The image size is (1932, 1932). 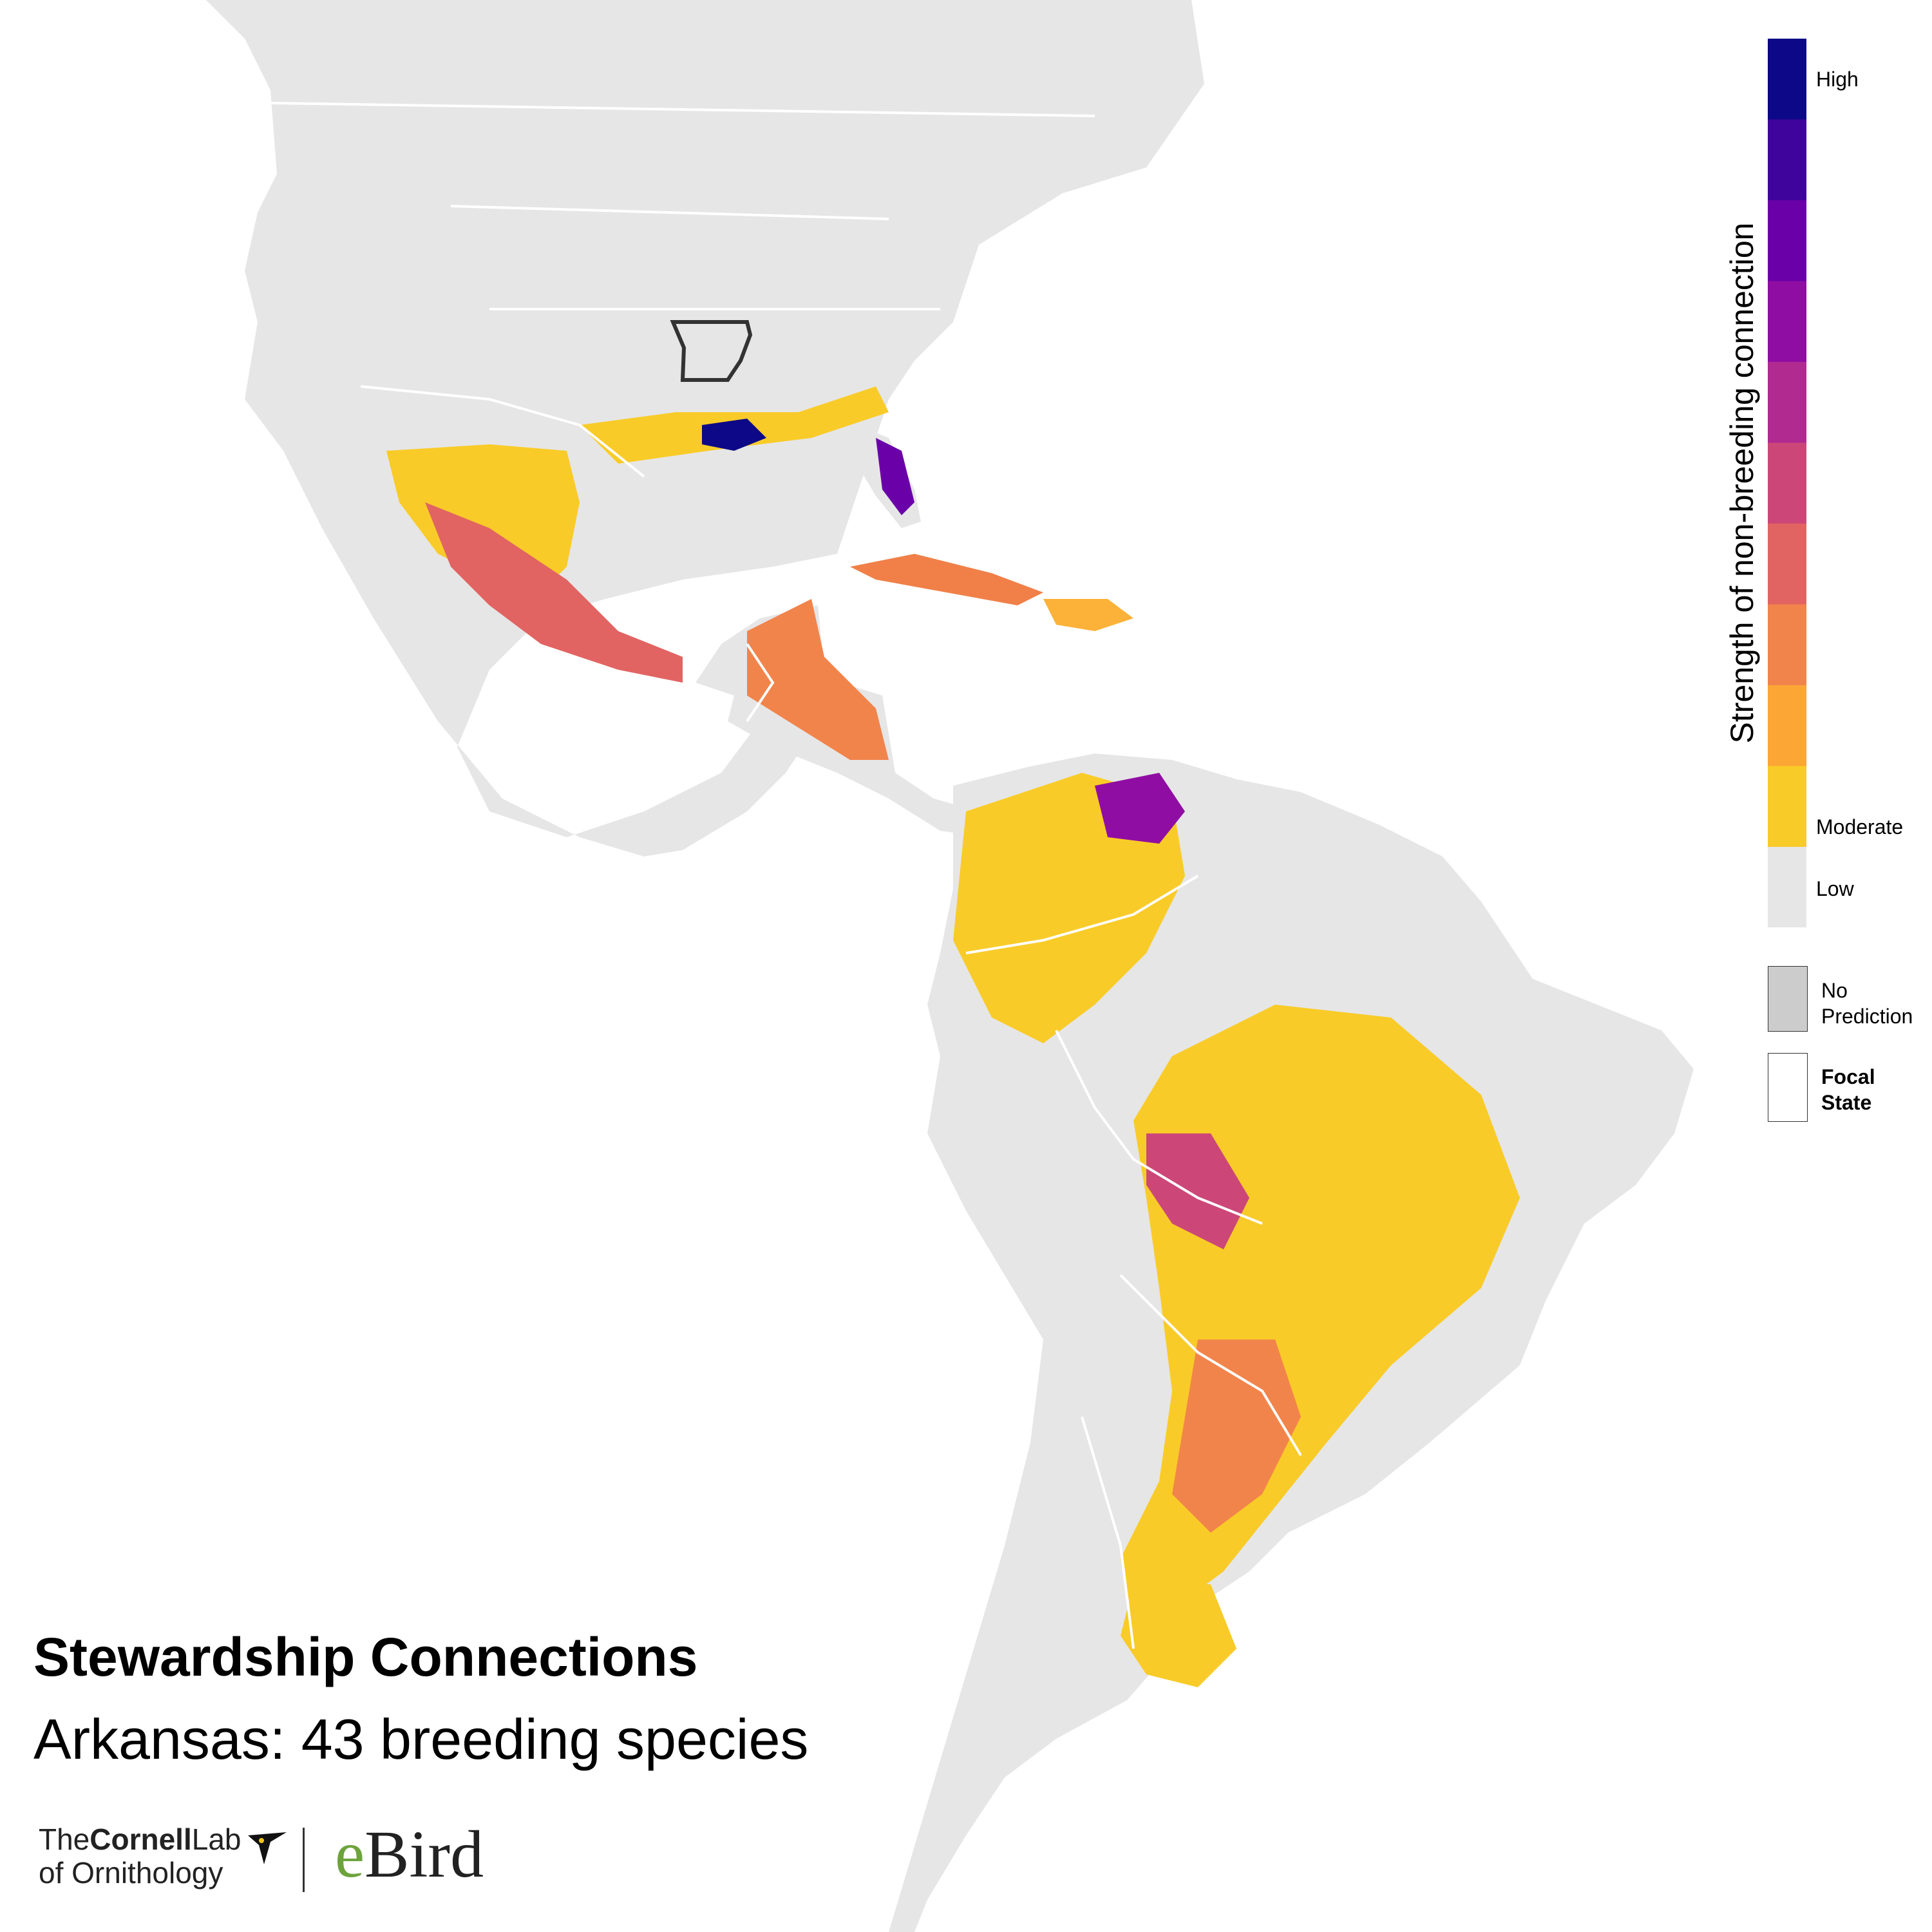 I want to click on cornell-line2: of Ornithology, so click(x=131, y=1872).